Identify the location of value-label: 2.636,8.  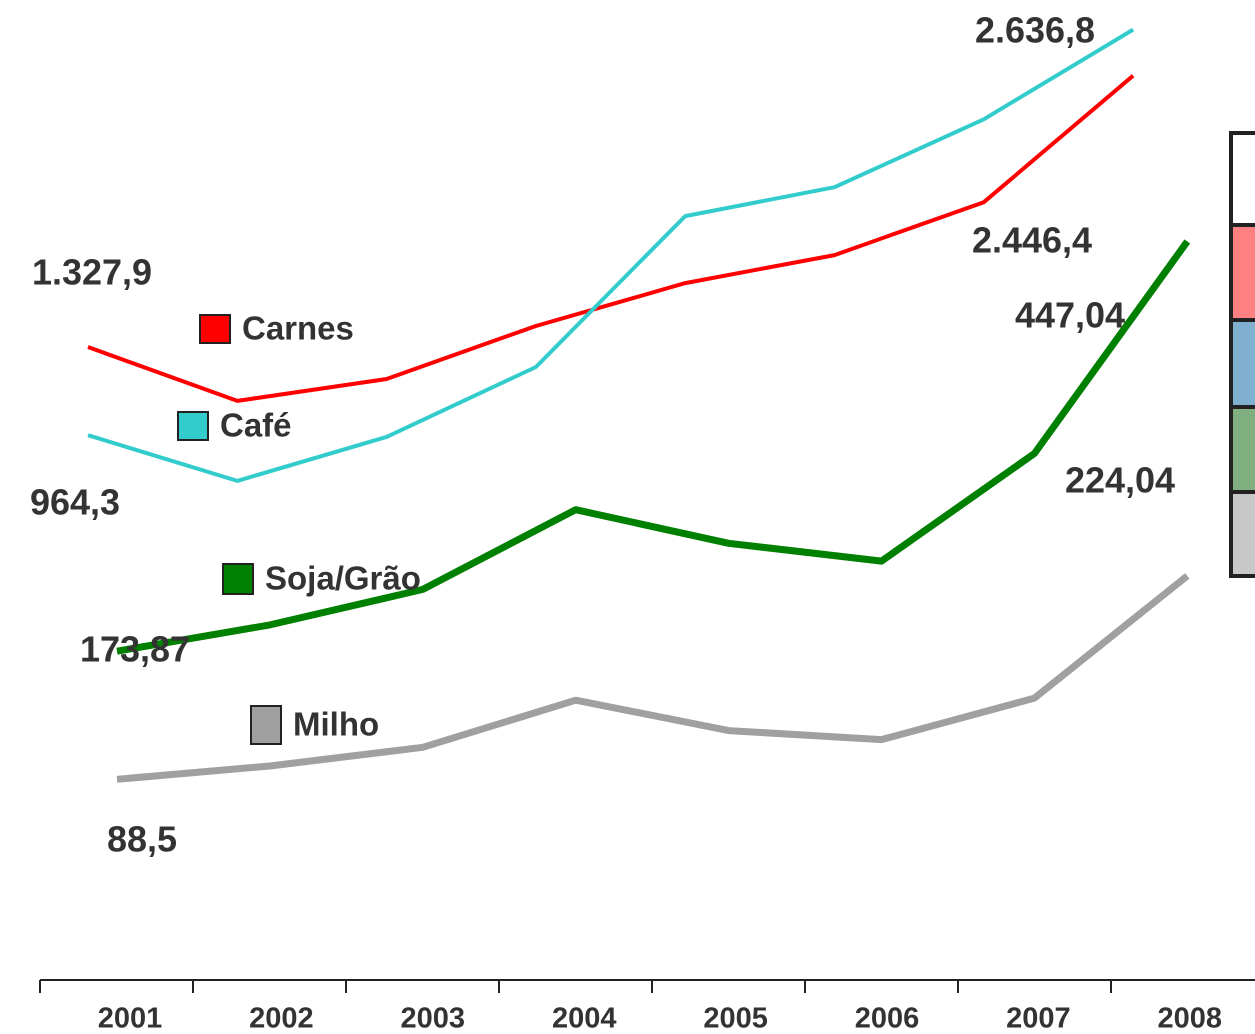
(1035, 30).